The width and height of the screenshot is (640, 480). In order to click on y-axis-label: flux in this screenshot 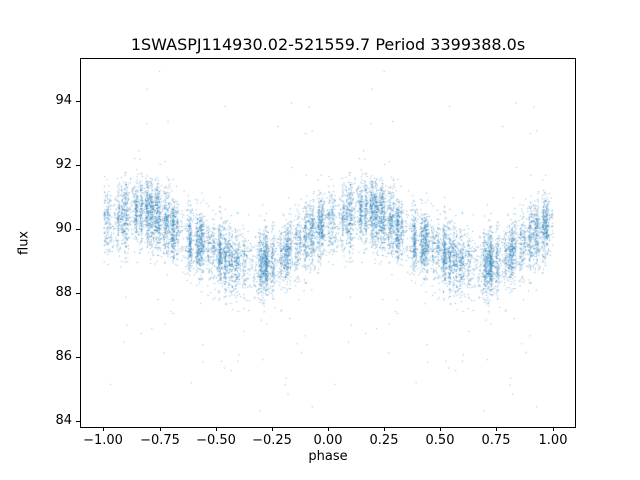, I will do `click(24, 243)`.